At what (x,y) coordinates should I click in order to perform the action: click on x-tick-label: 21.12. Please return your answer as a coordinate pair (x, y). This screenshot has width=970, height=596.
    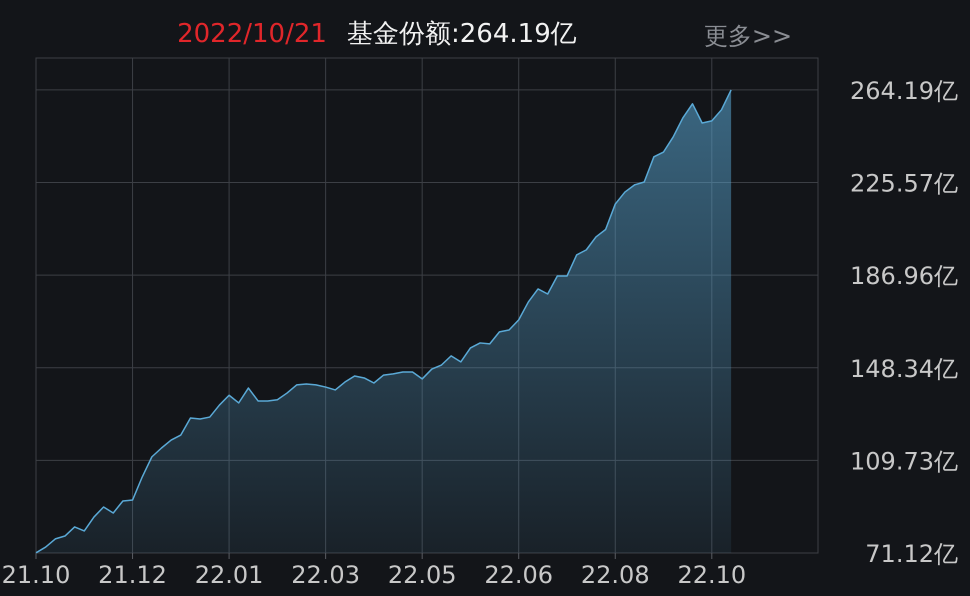
    Looking at the image, I should click on (132, 575).